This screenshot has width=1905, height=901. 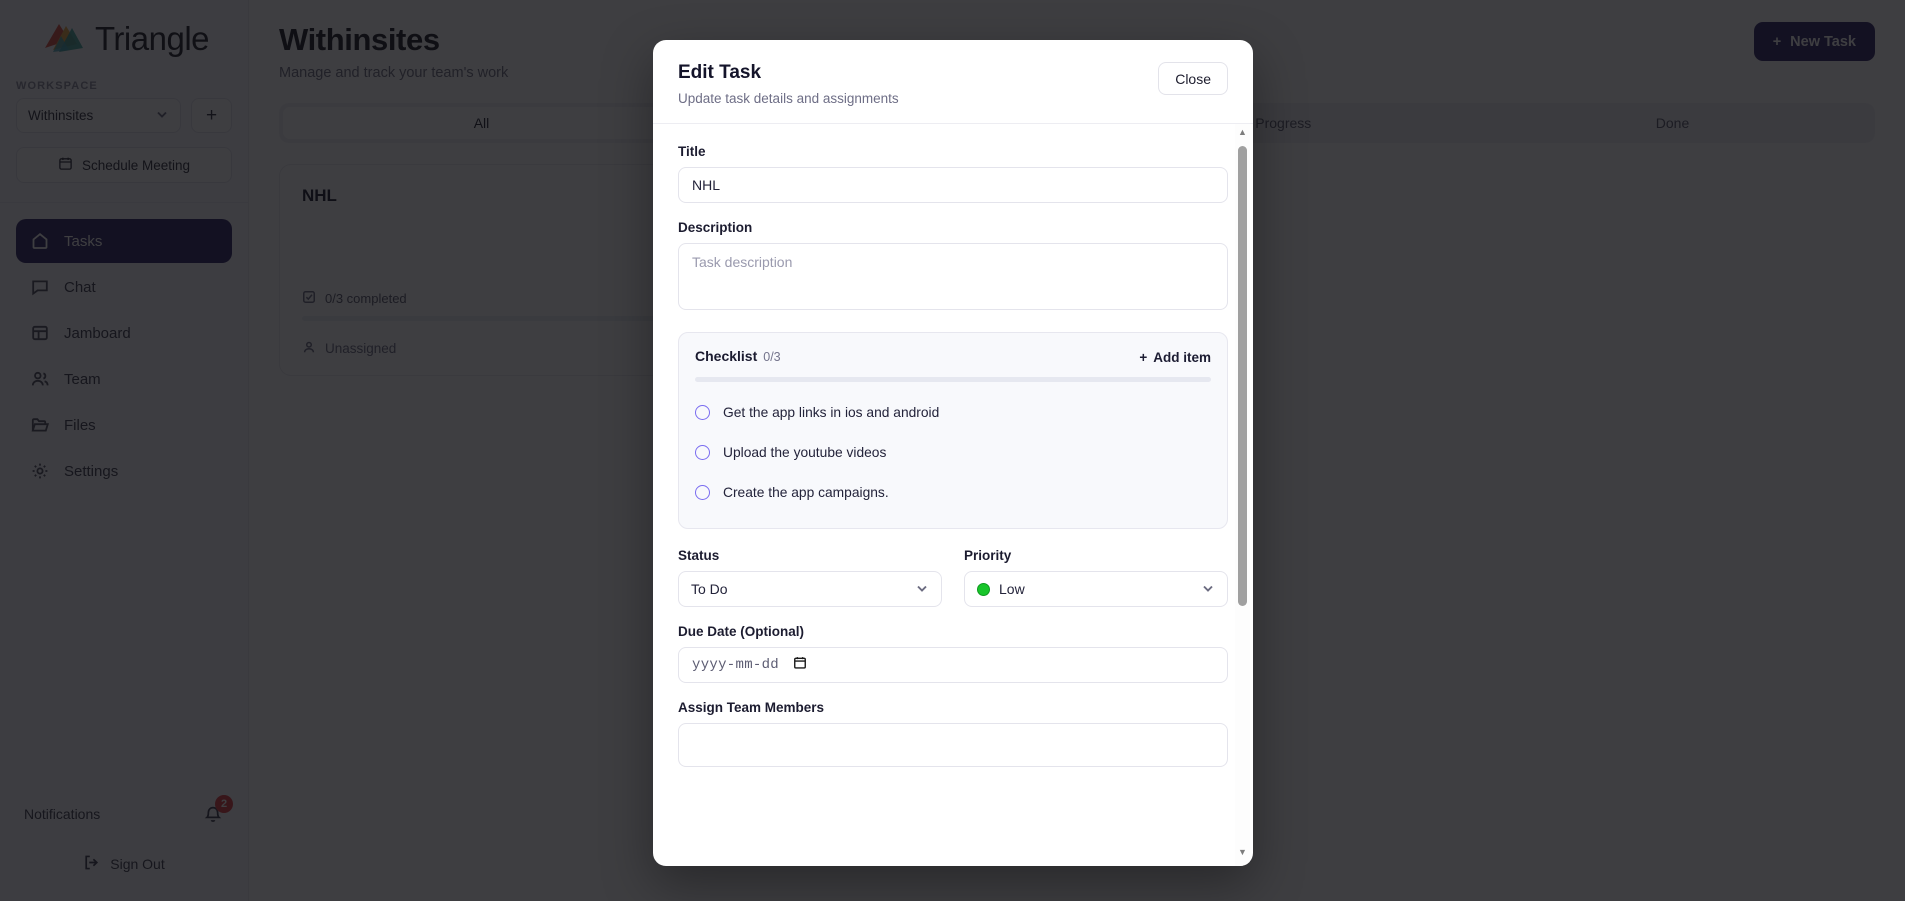 I want to click on description-textarea, so click(x=953, y=276).